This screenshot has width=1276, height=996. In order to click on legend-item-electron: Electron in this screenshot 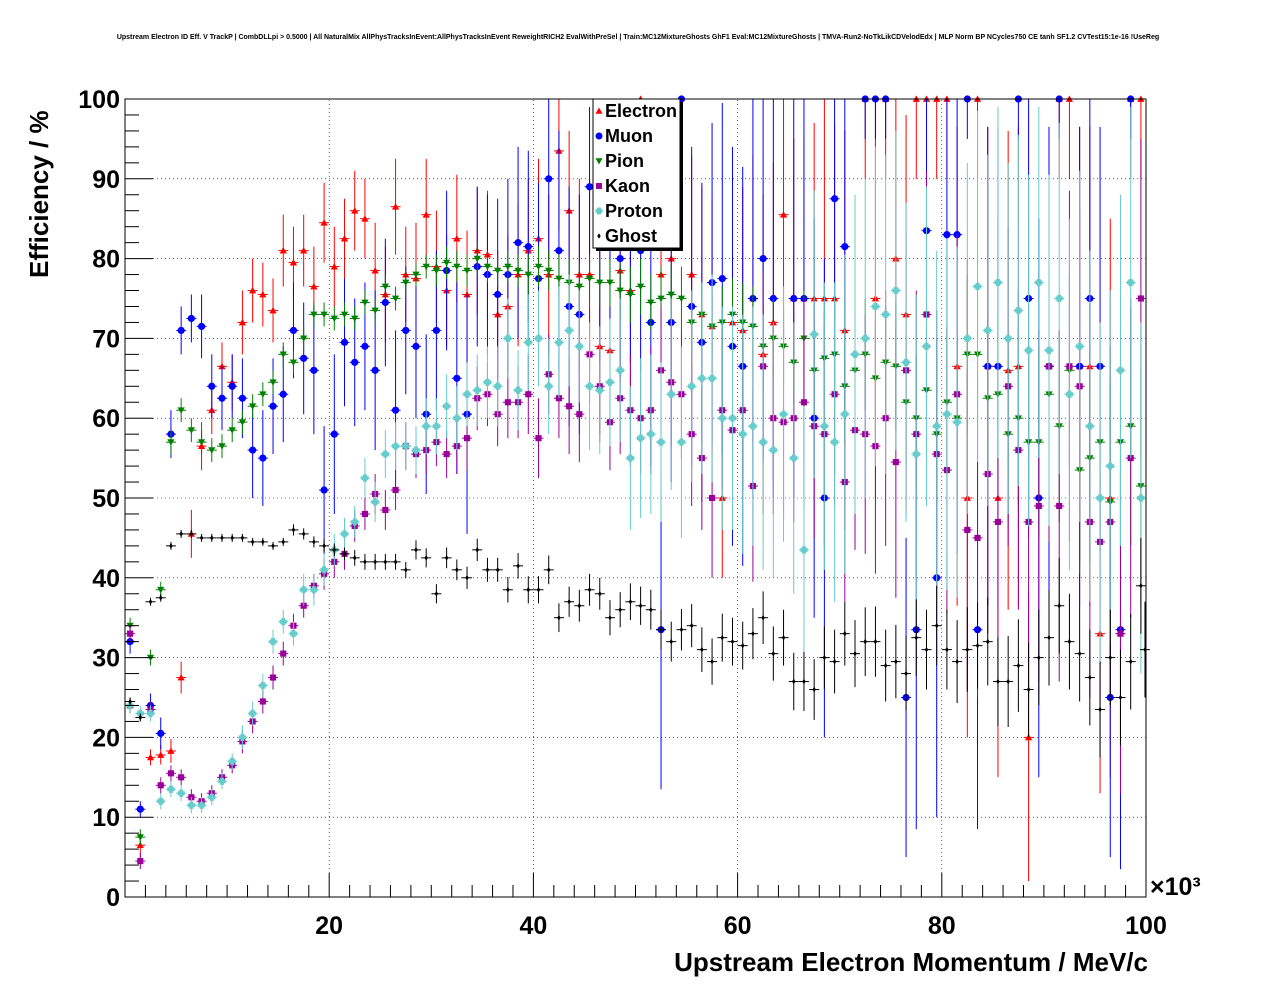, I will do `click(636, 111)`.